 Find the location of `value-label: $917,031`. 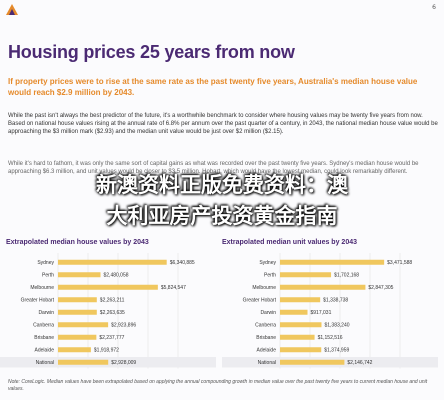

value-label: $917,031 is located at coordinates (321, 313).